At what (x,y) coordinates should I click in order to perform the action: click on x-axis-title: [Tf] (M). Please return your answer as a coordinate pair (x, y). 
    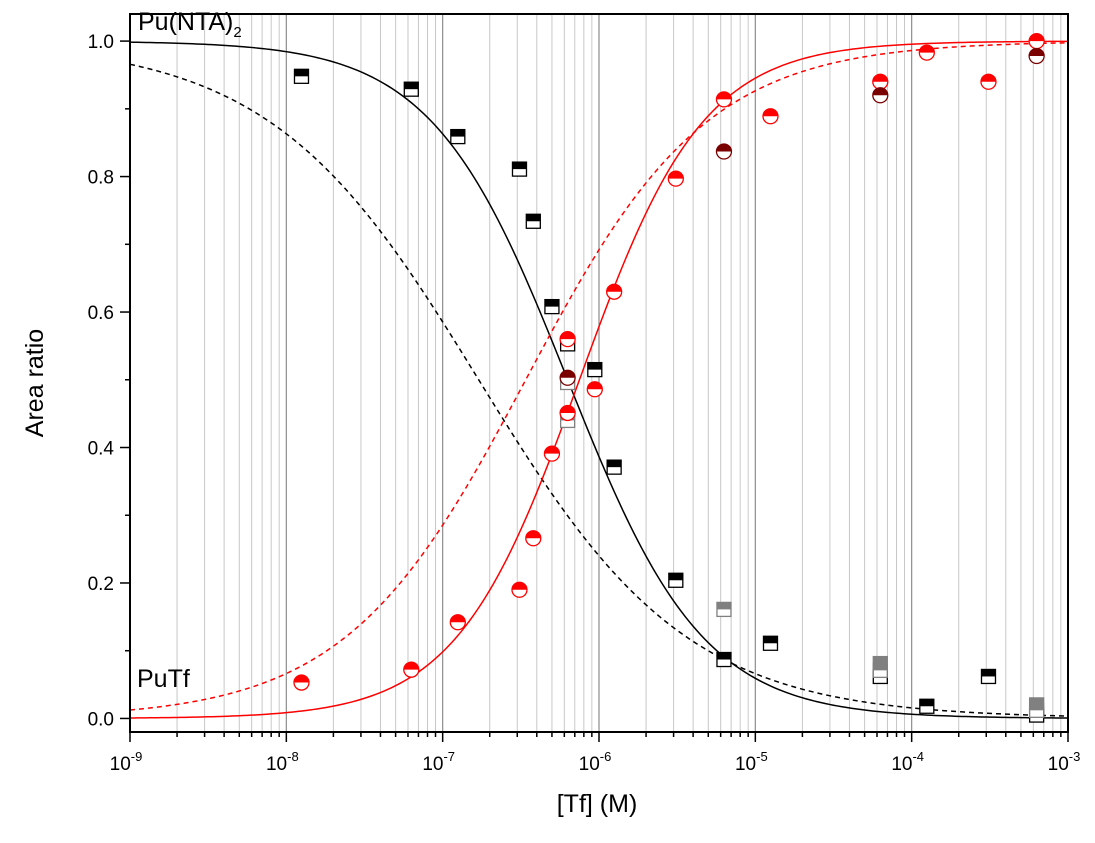
    Looking at the image, I should click on (597, 804).